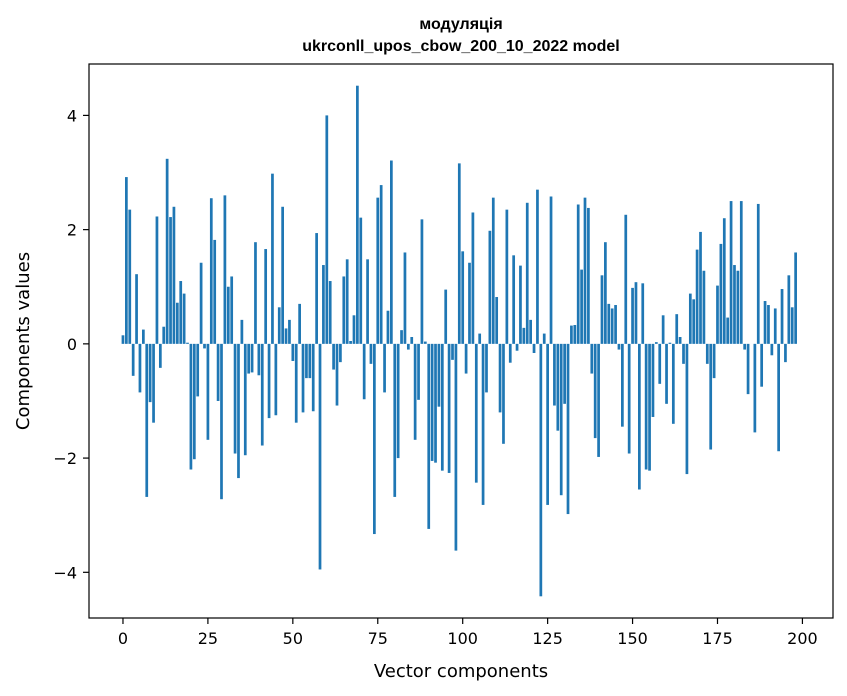 The image size is (847, 696). I want to click on x-tick-label: 100, so click(462, 638).